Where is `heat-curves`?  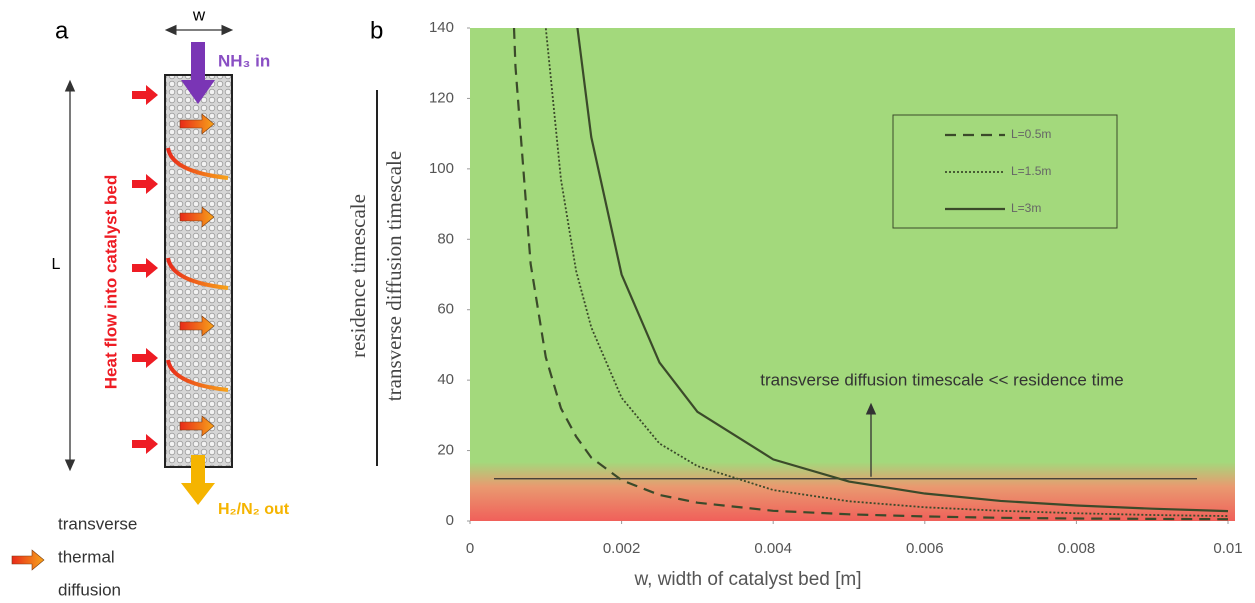
heat-curves is located at coordinates (197, 269).